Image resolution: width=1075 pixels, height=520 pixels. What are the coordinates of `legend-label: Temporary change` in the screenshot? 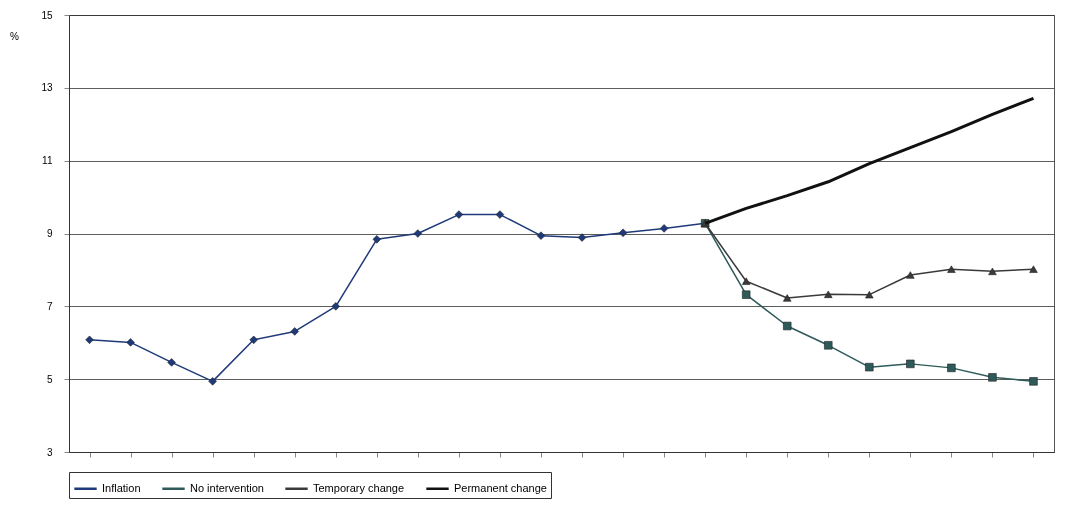 It's located at (359, 487).